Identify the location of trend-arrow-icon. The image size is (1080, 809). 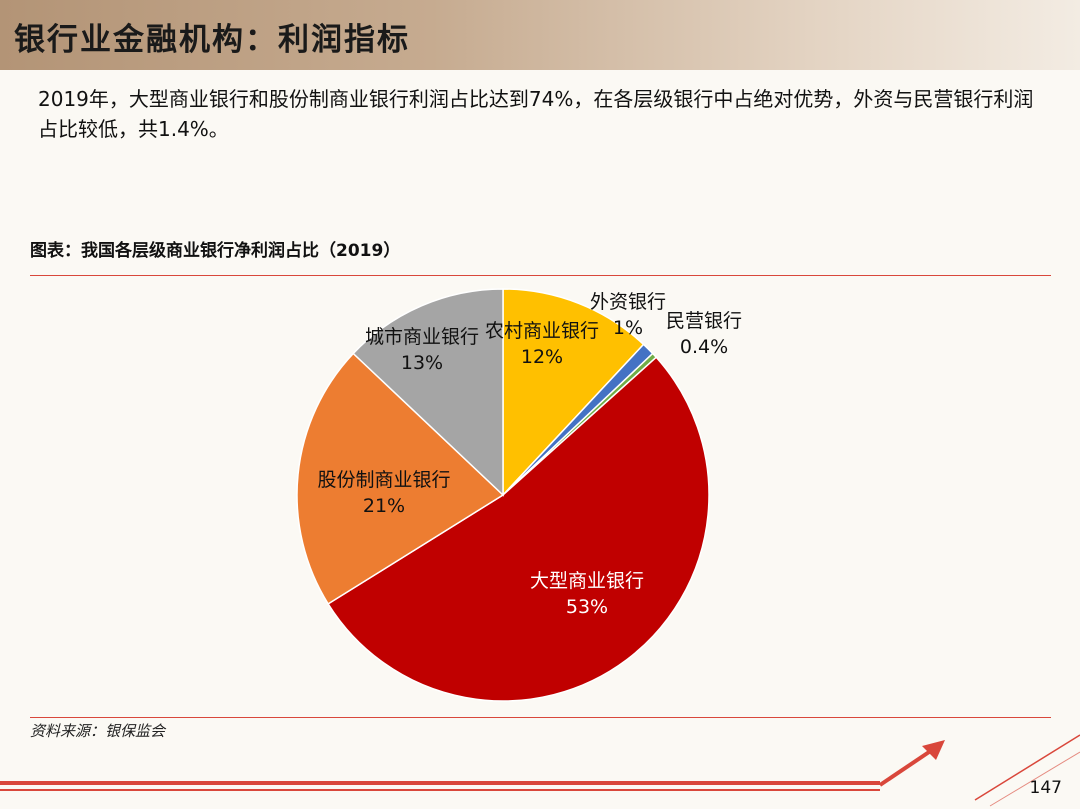
(933, 750).